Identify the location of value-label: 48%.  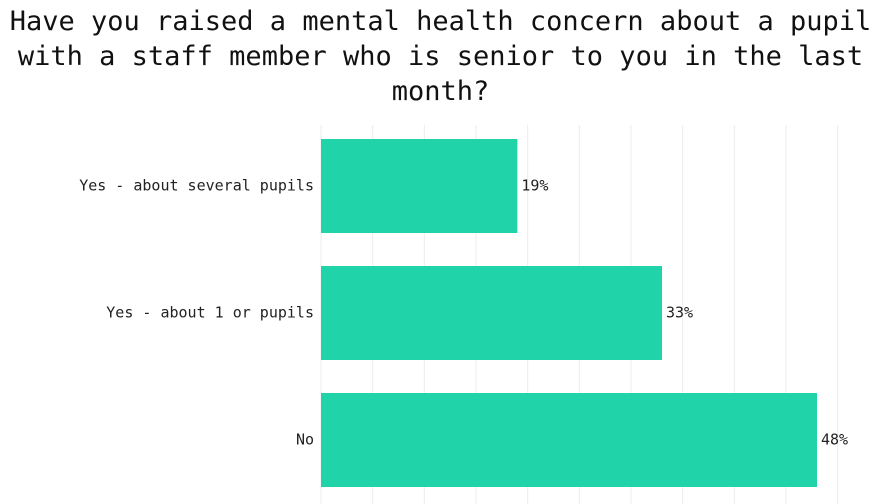
(834, 440).